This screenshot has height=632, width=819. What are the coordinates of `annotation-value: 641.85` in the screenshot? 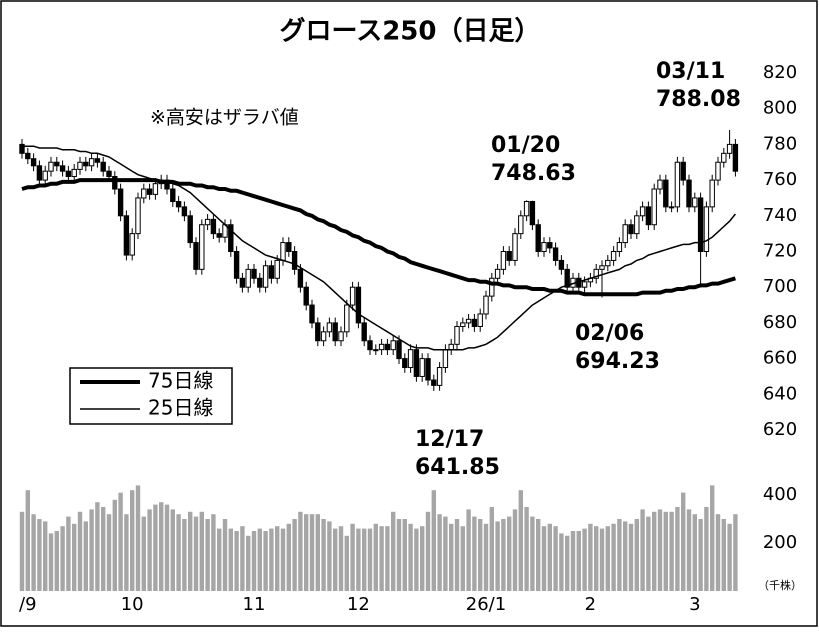 It's located at (457, 467).